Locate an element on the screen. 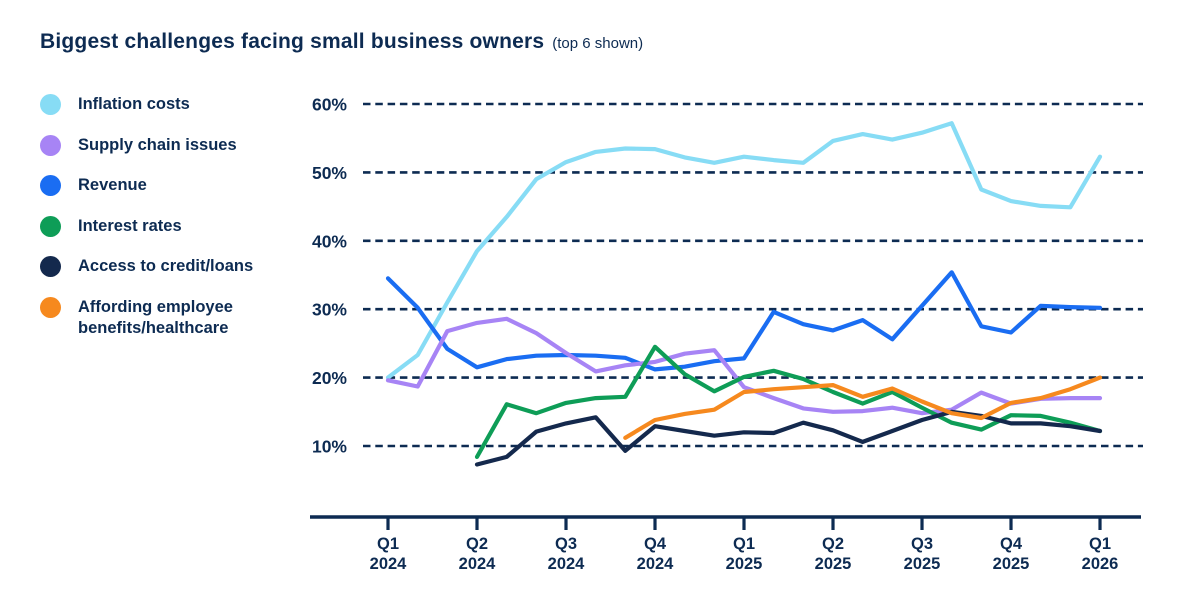 This screenshot has width=1180, height=590. y-tick-label-30: 30% is located at coordinates (329, 310).